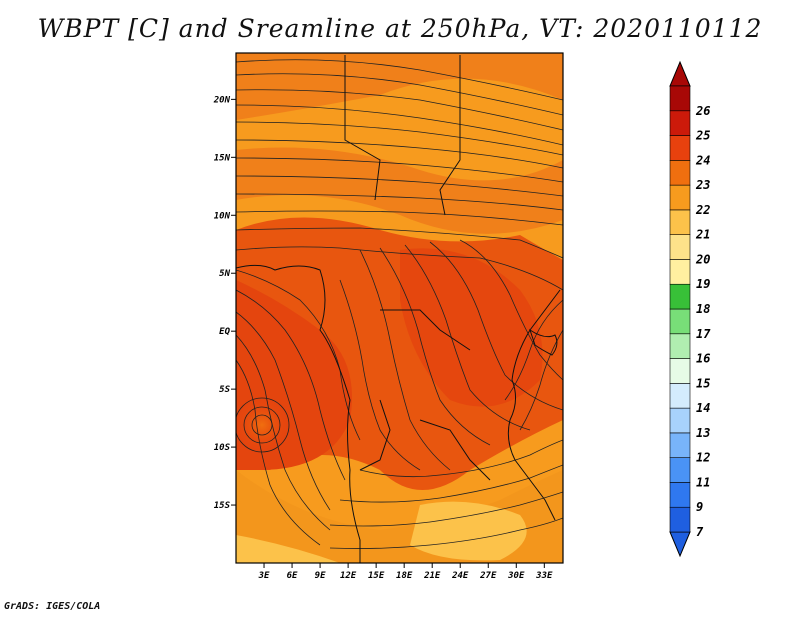  Describe the element at coordinates (516, 576) in the screenshot. I see `x-tick-label: 30E` at that location.